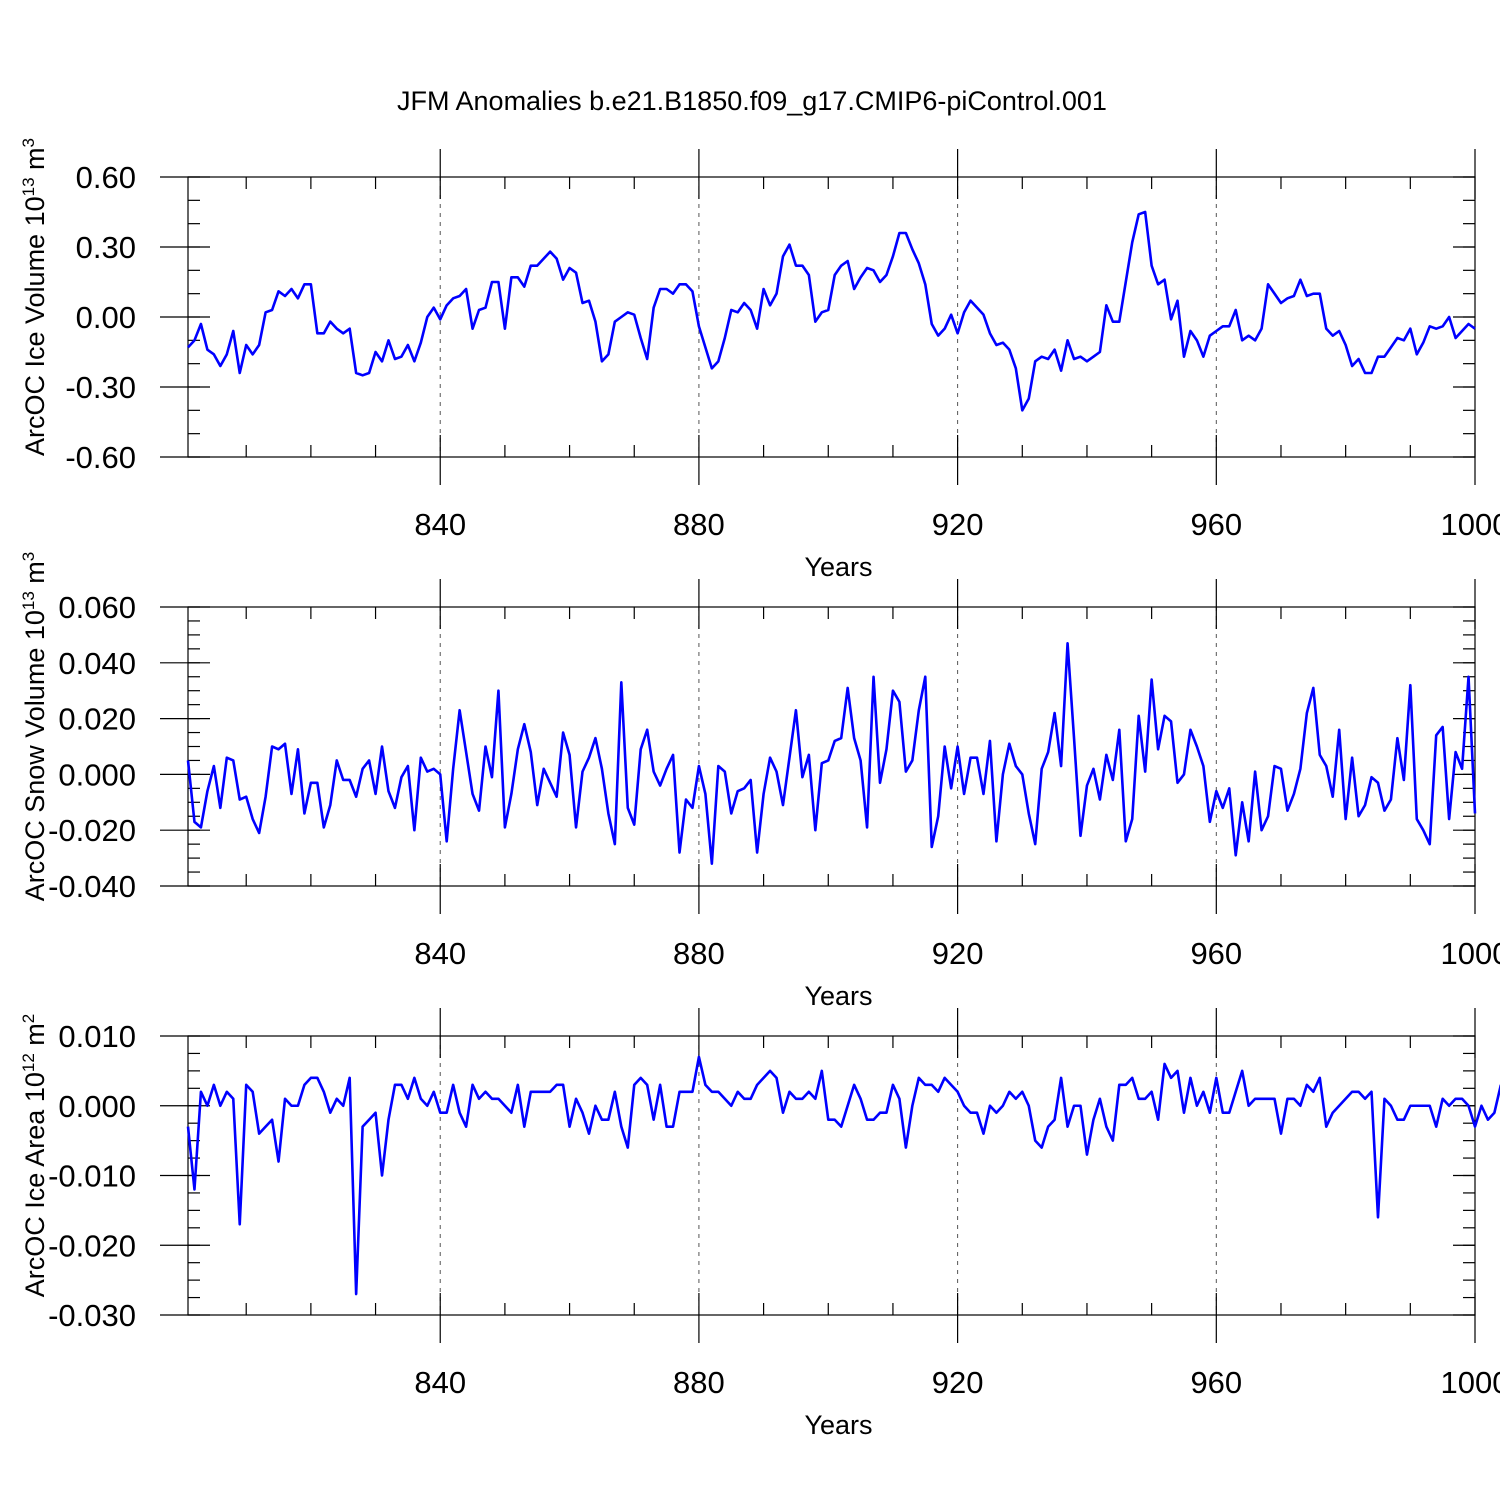 The height and width of the screenshot is (1500, 1500). What do you see at coordinates (92, 886) in the screenshot?
I see `y-tick-label: -0.040` at bounding box center [92, 886].